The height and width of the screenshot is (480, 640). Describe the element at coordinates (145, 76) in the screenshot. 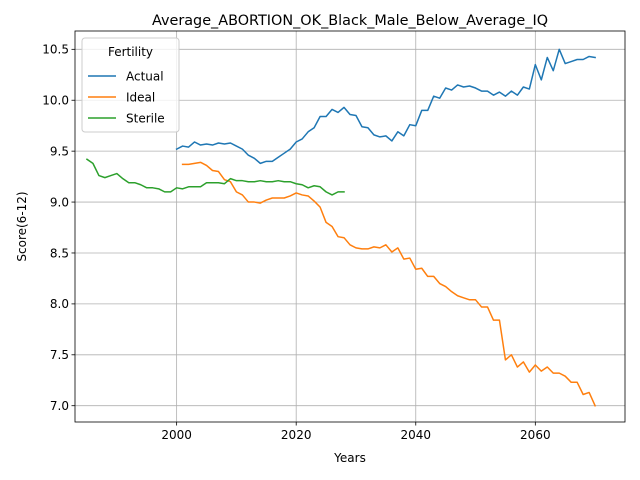

I see `legend-label-actual: Actual` at that location.